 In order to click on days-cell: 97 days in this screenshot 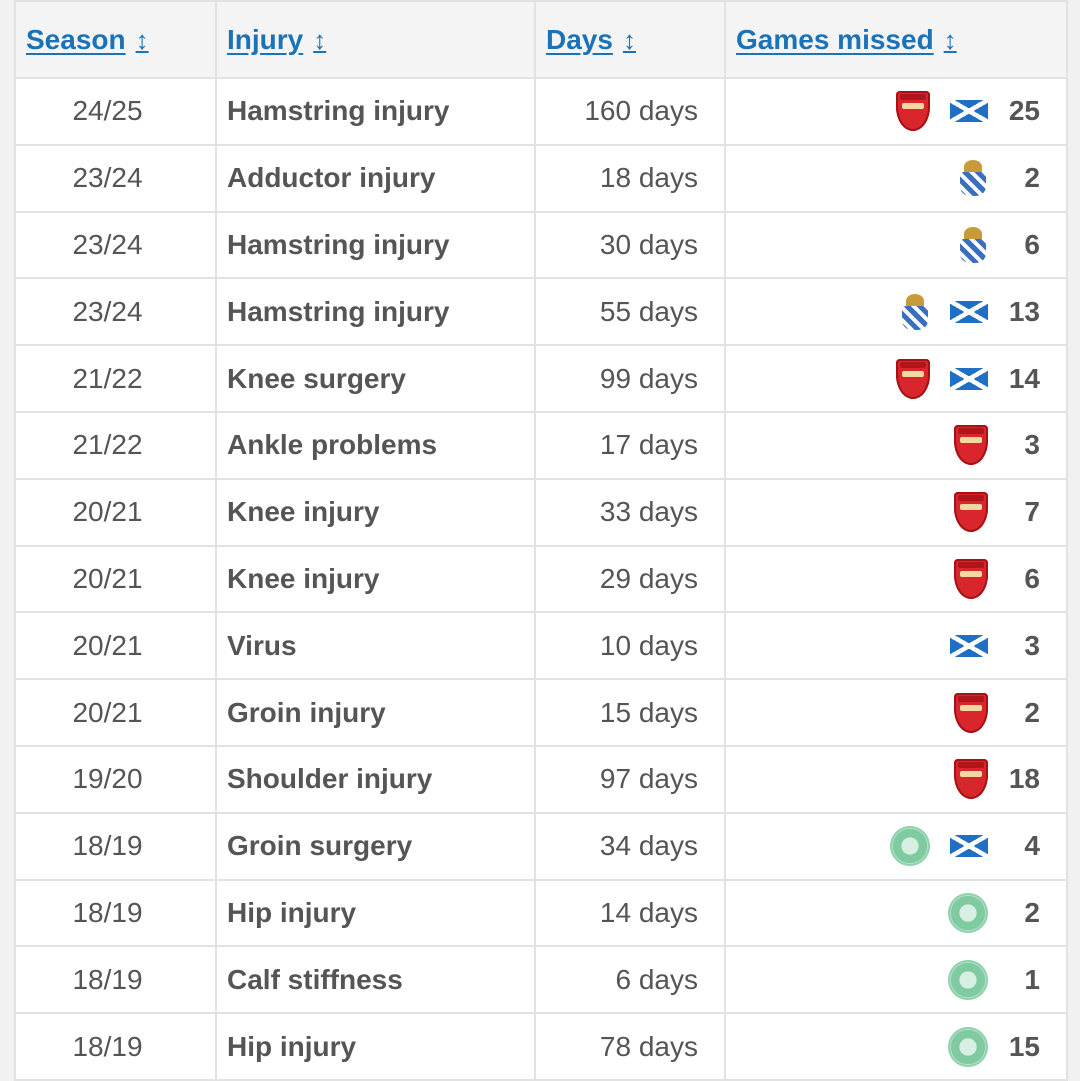, I will do `click(630, 779)`.